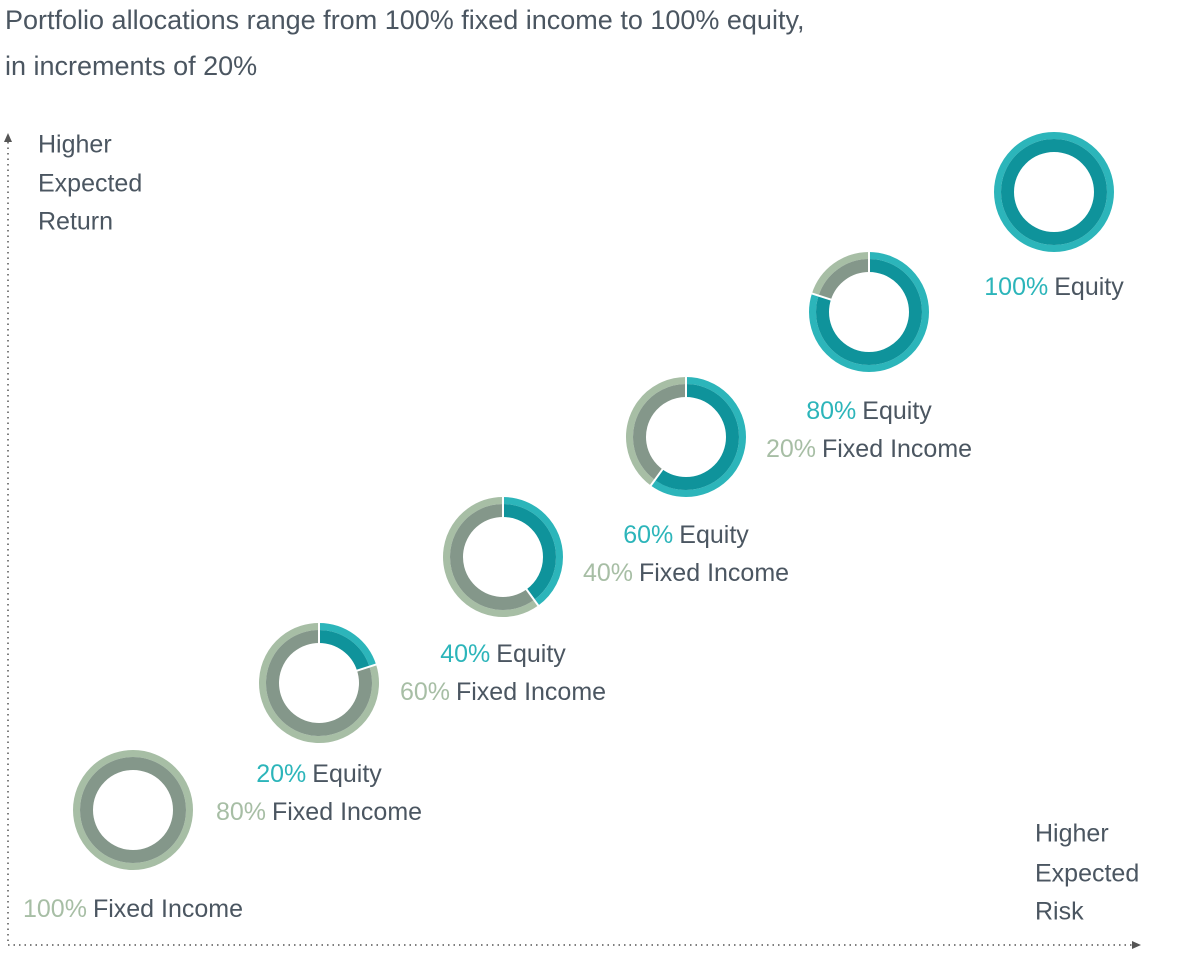  I want to click on slice-label: 100% Equity, so click(1054, 287).